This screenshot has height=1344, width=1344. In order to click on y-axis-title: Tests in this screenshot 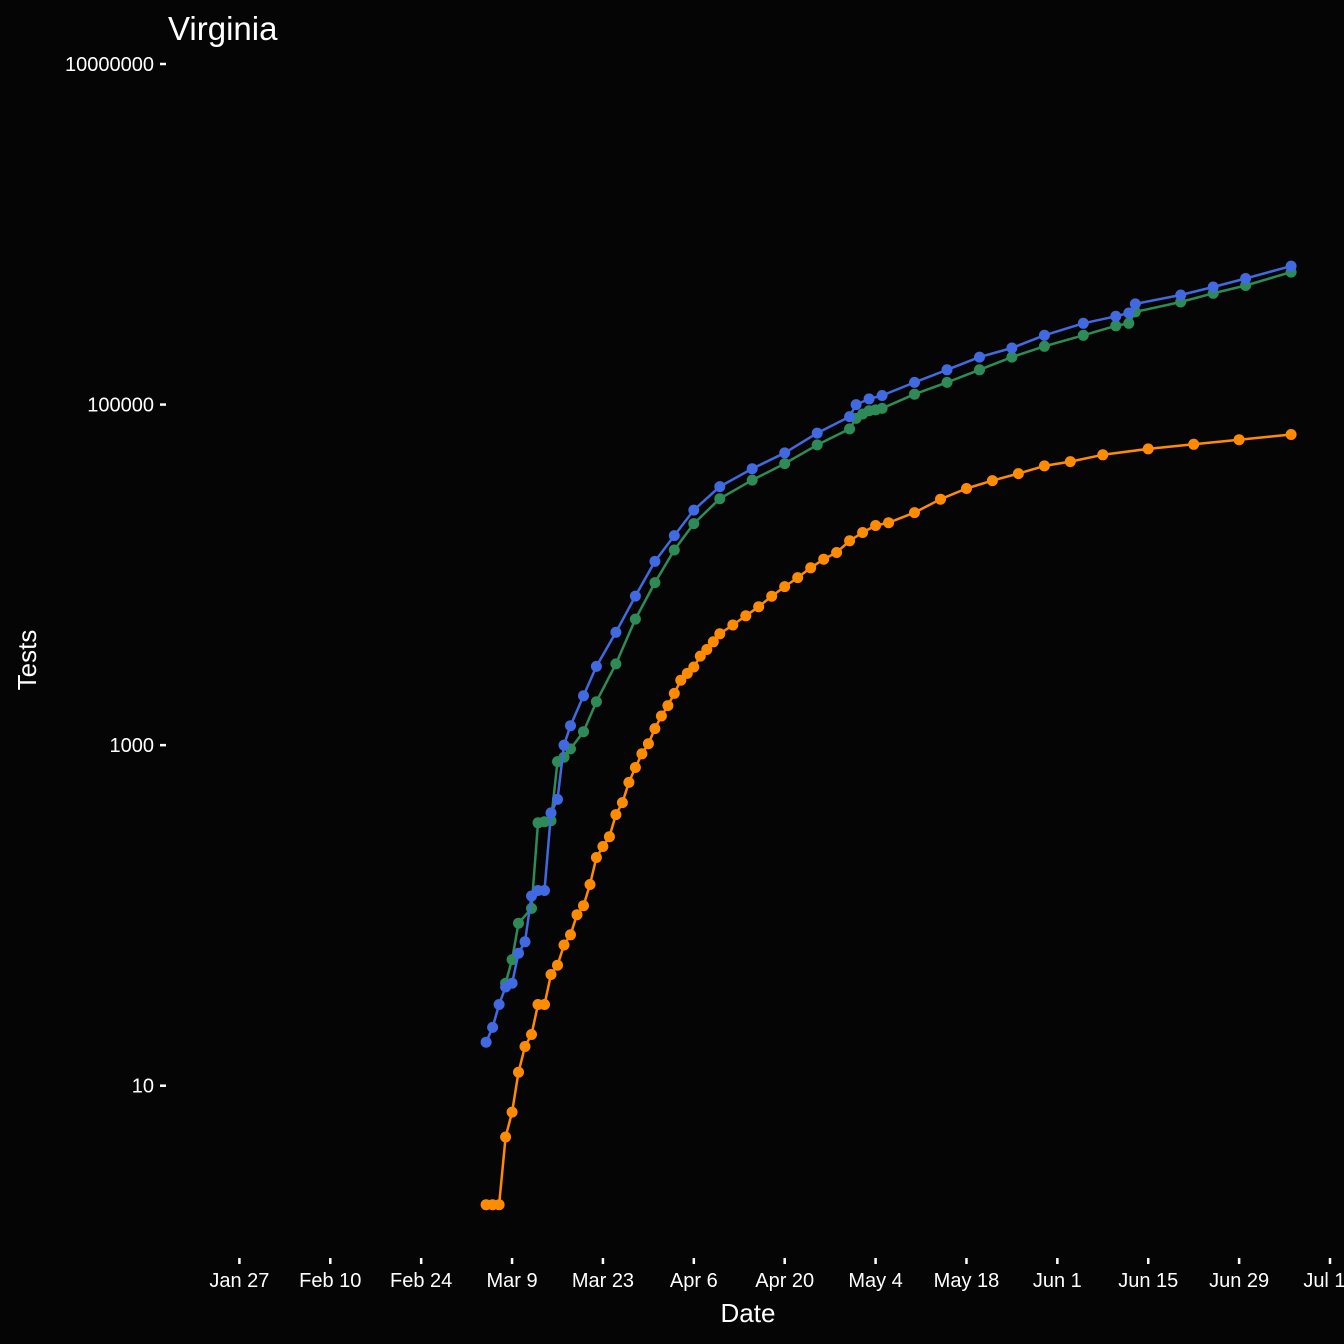, I will do `click(27, 660)`.